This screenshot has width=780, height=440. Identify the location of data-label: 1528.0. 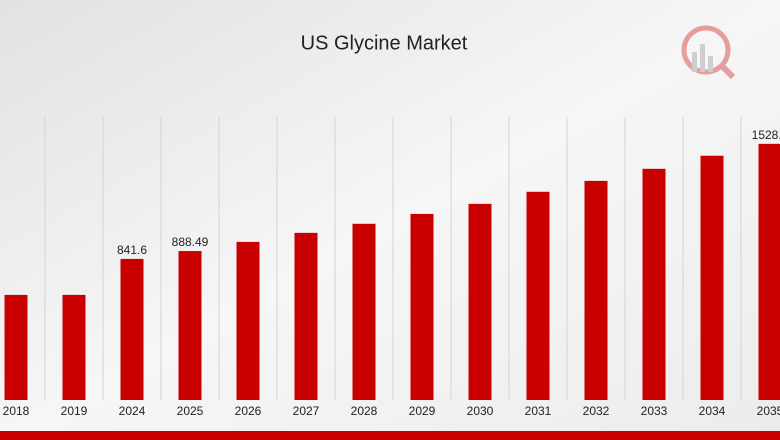
(766, 135).